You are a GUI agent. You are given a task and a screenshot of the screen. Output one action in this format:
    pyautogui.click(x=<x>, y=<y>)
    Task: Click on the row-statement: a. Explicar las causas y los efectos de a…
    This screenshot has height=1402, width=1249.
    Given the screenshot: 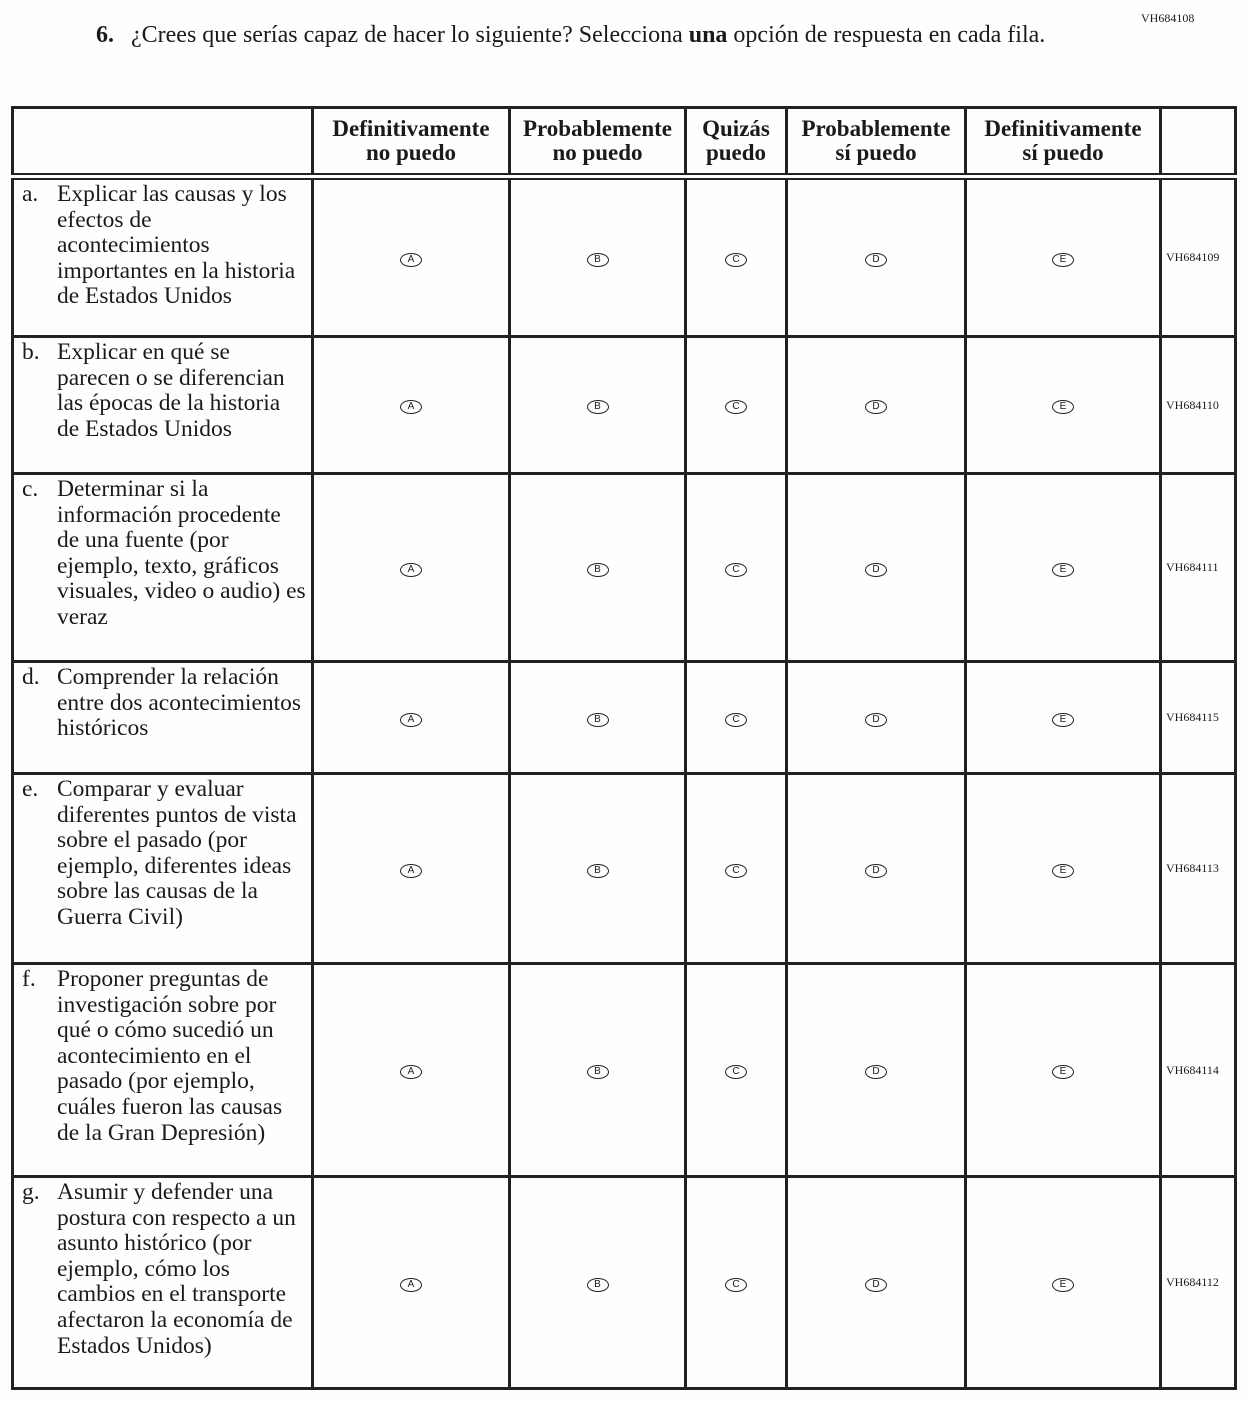 What is the action you would take?
    pyautogui.click(x=162, y=256)
    